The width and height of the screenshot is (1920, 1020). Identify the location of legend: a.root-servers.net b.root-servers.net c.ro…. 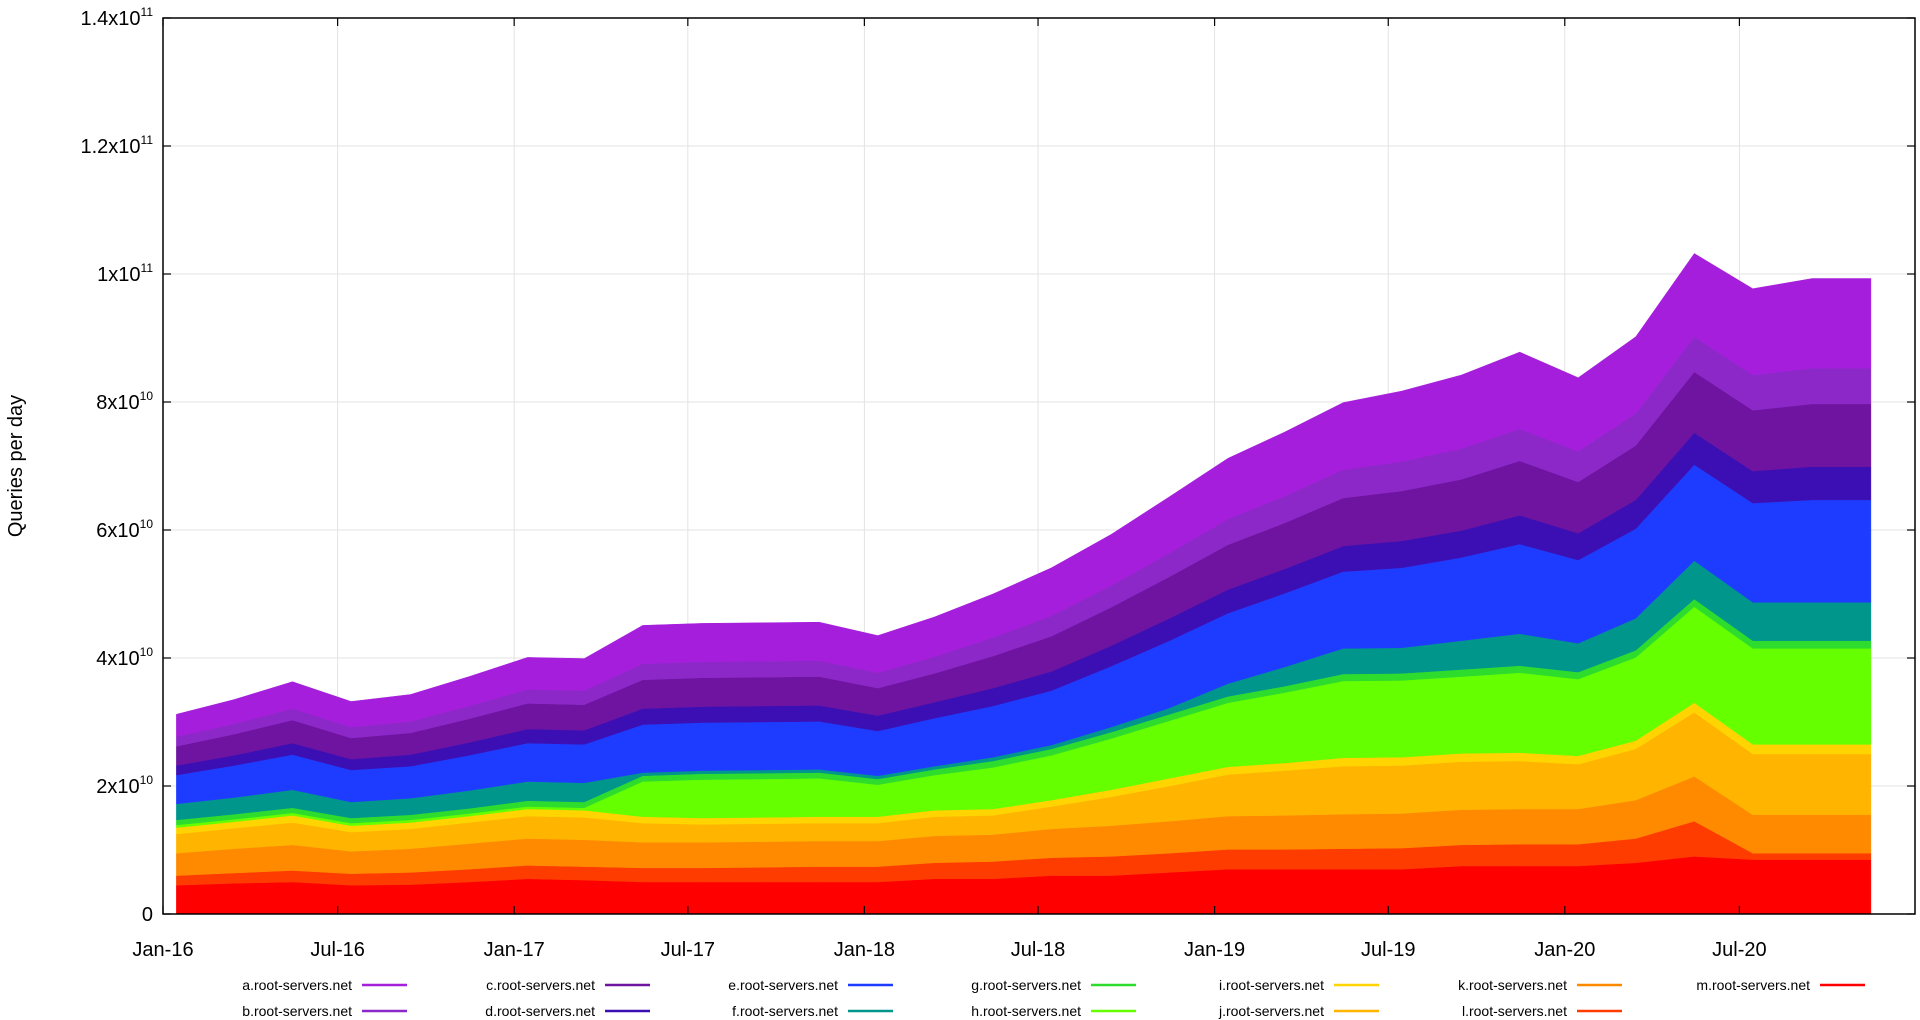
(1053, 998).